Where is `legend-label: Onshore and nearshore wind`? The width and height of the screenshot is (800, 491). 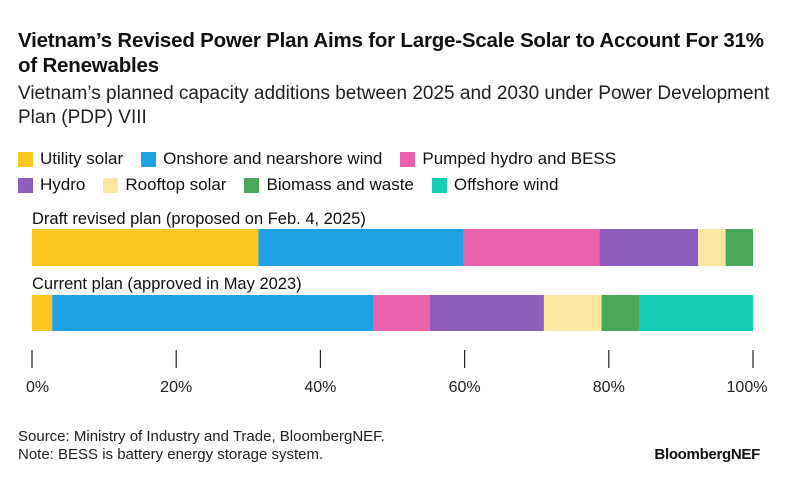
legend-label: Onshore and nearshore wind is located at coordinates (273, 158).